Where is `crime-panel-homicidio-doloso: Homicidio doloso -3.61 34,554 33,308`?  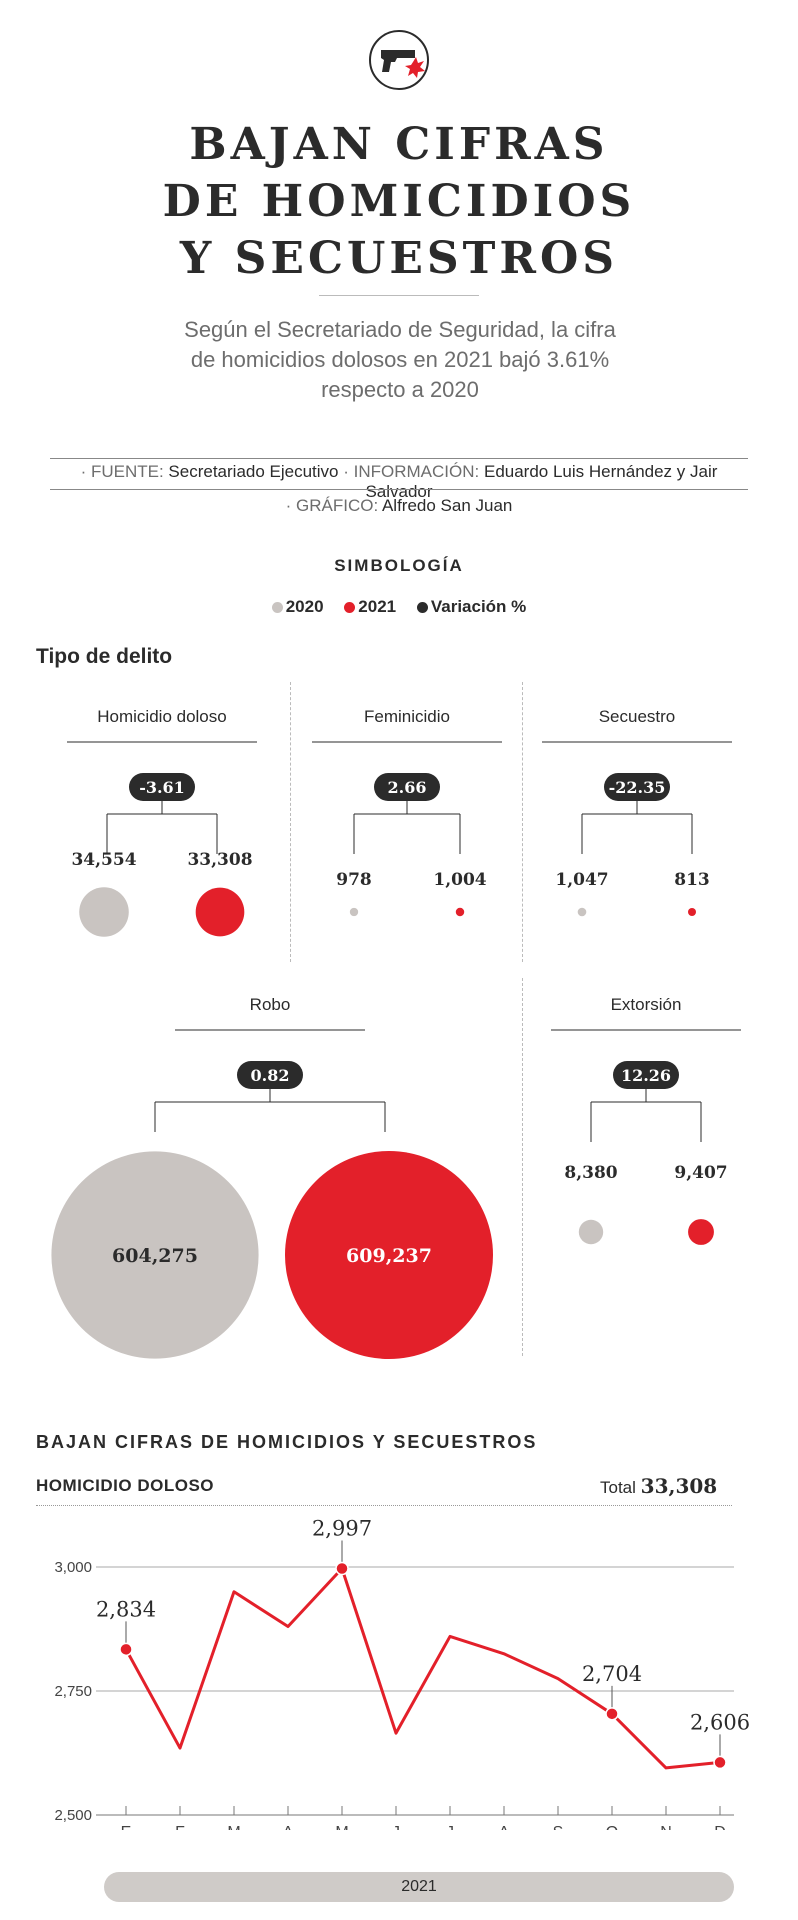 crime-panel-homicidio-doloso: Homicidio doloso -3.61 34,554 33,308 is located at coordinates (162, 822).